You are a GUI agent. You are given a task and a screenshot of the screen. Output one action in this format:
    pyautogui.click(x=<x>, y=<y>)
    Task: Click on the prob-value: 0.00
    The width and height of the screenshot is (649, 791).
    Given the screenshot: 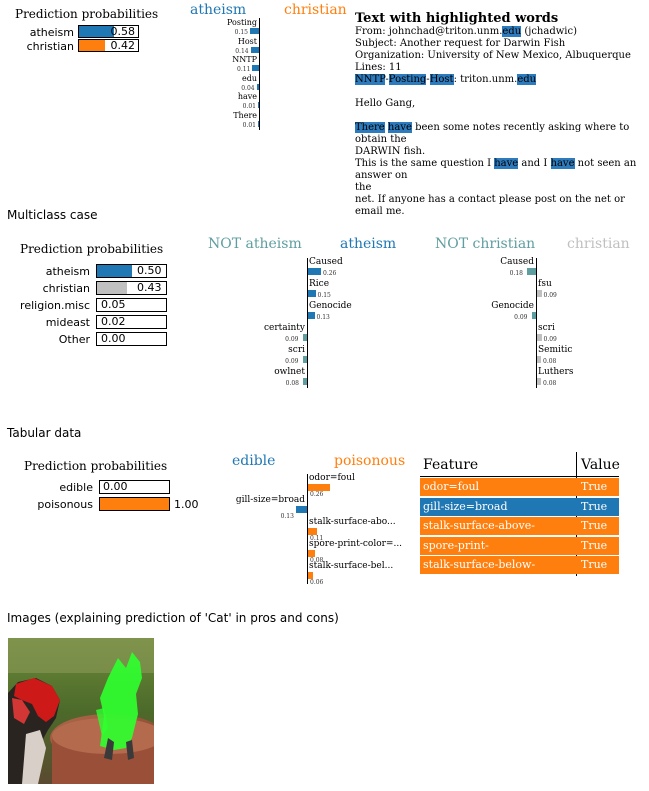 What is the action you would take?
    pyautogui.click(x=115, y=486)
    